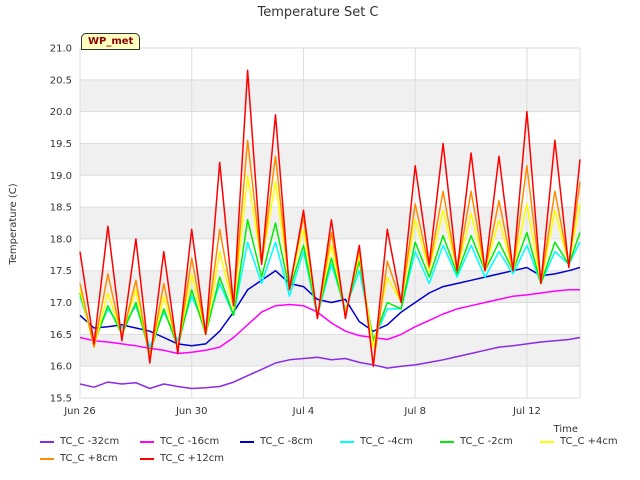 The image size is (640, 480). What do you see at coordinates (61, 303) in the screenshot?
I see `y-tick-label: 17.0` at bounding box center [61, 303].